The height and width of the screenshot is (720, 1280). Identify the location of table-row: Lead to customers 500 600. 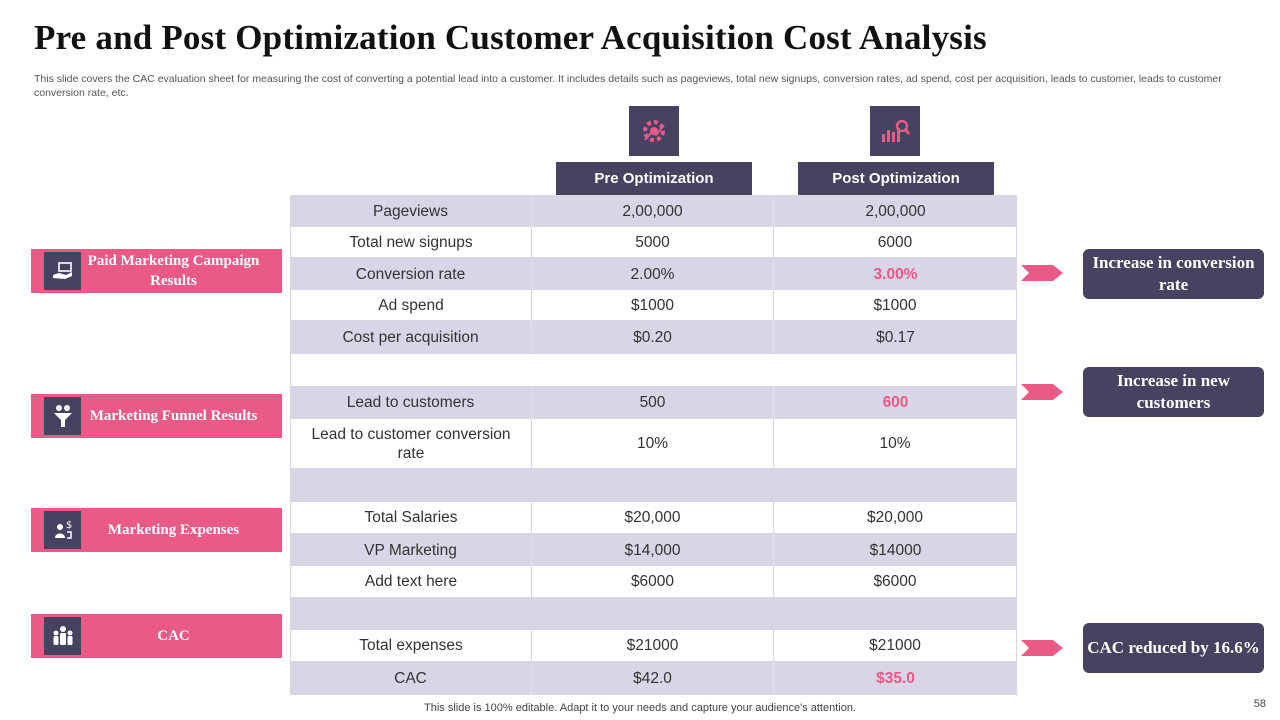
(653, 402).